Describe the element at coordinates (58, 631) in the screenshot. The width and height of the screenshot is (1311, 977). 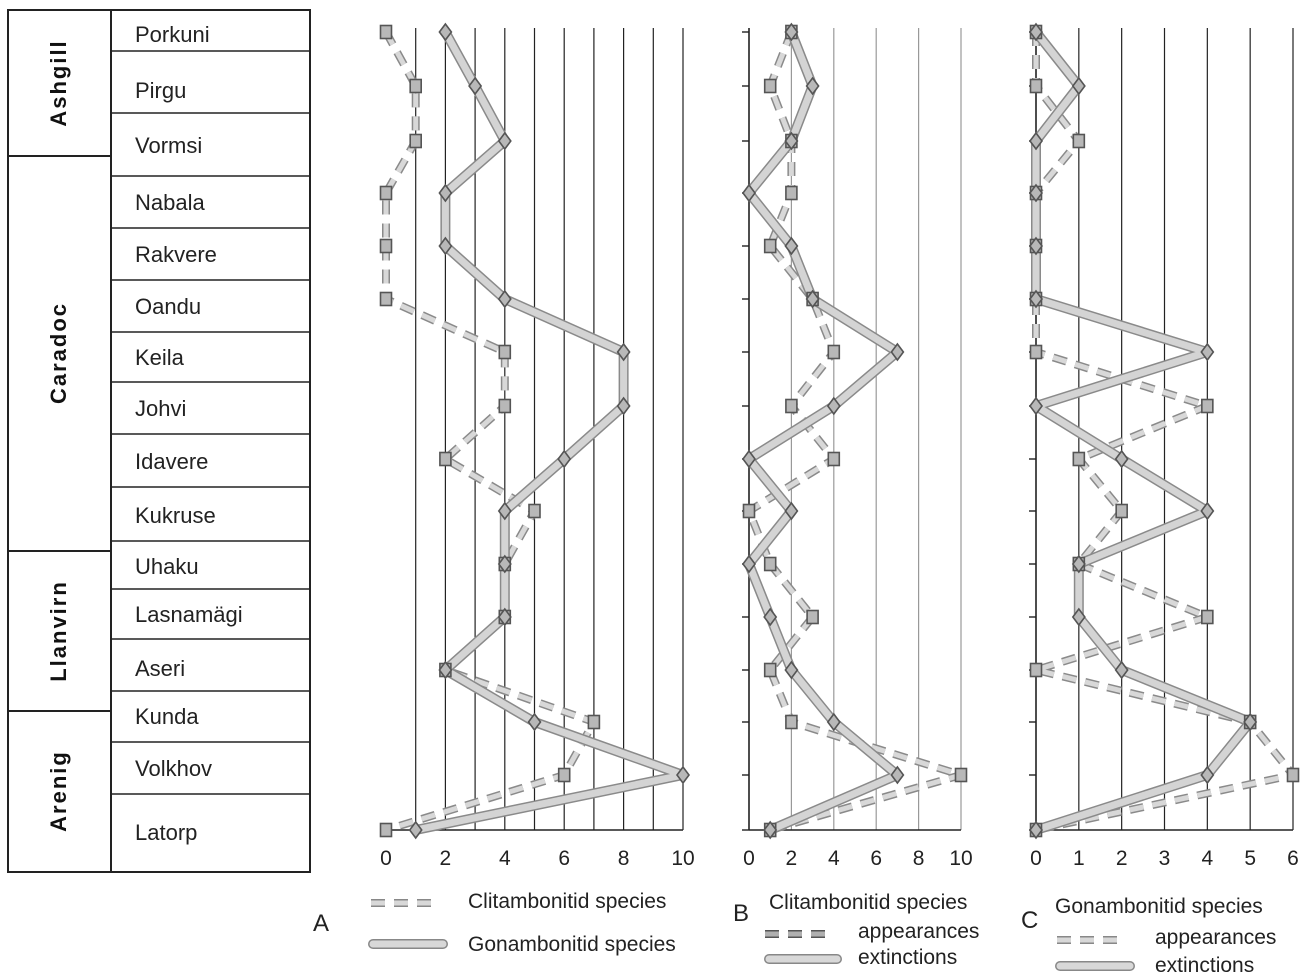
I see `series-label-llanvirn: Llanvirn` at that location.